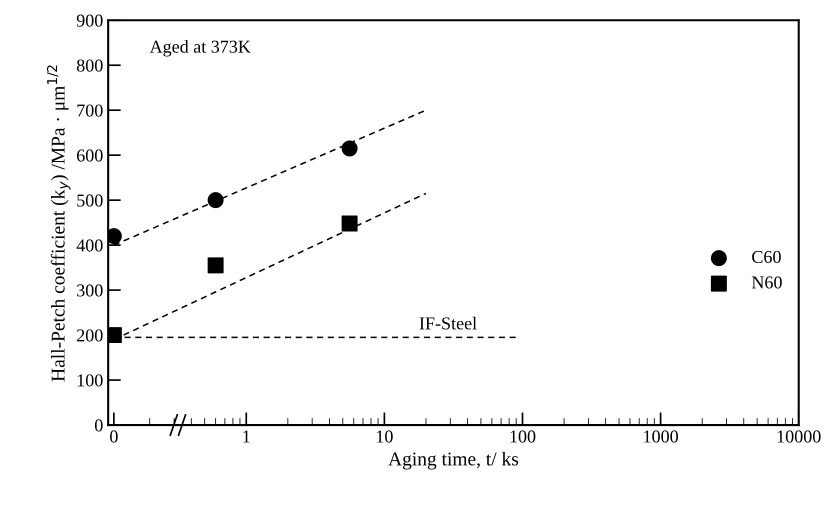 This screenshot has height=506, width=832. What do you see at coordinates (90, 200) in the screenshot?
I see `y-tick-label: 500` at bounding box center [90, 200].